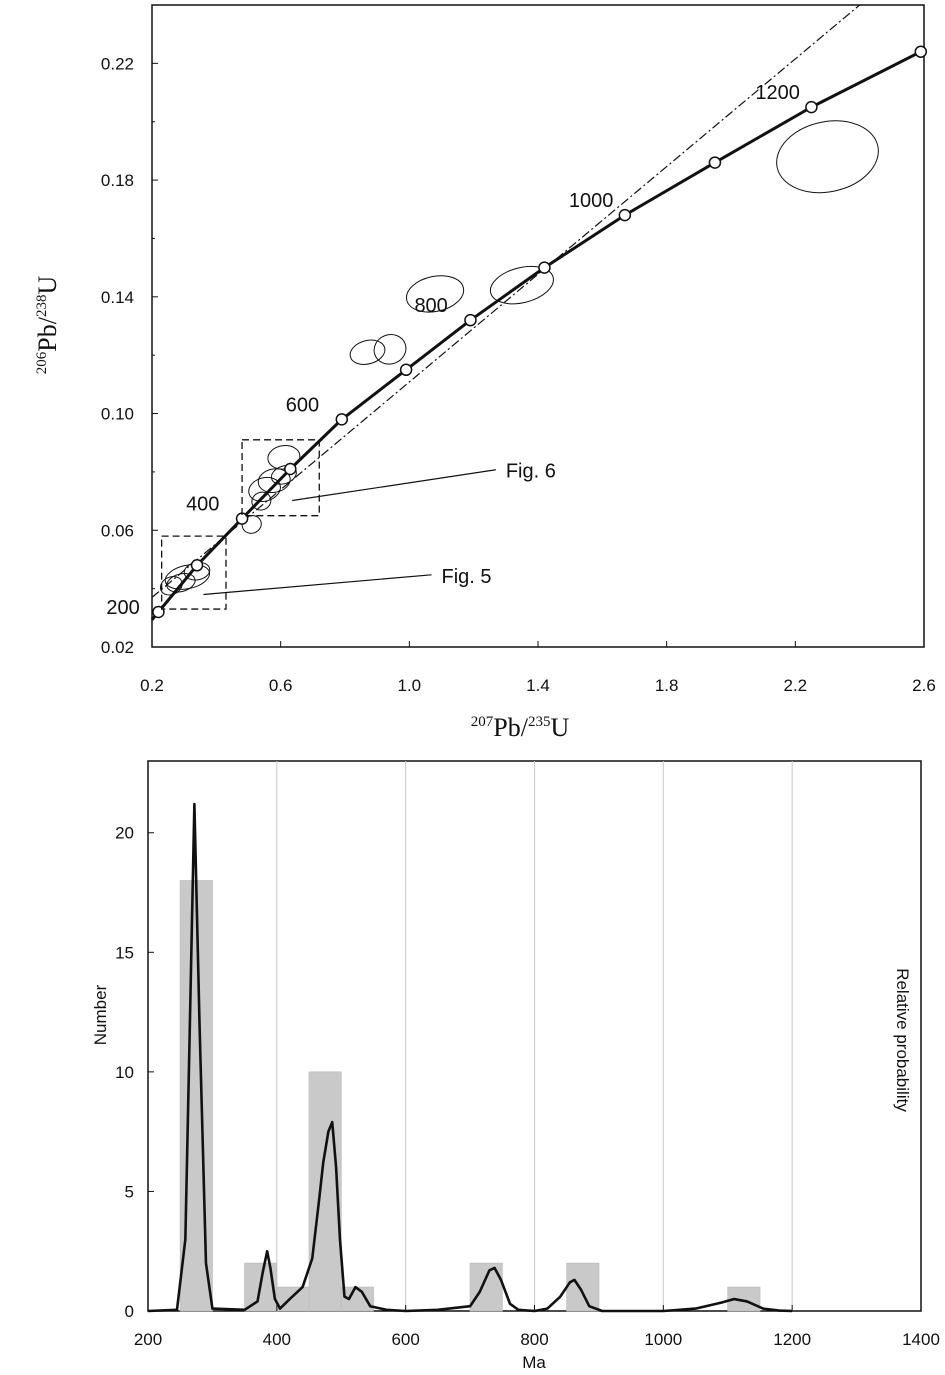 The image size is (945, 1375). What do you see at coordinates (534, 1339) in the screenshot?
I see `histogram-x-tick-label: 800` at bounding box center [534, 1339].